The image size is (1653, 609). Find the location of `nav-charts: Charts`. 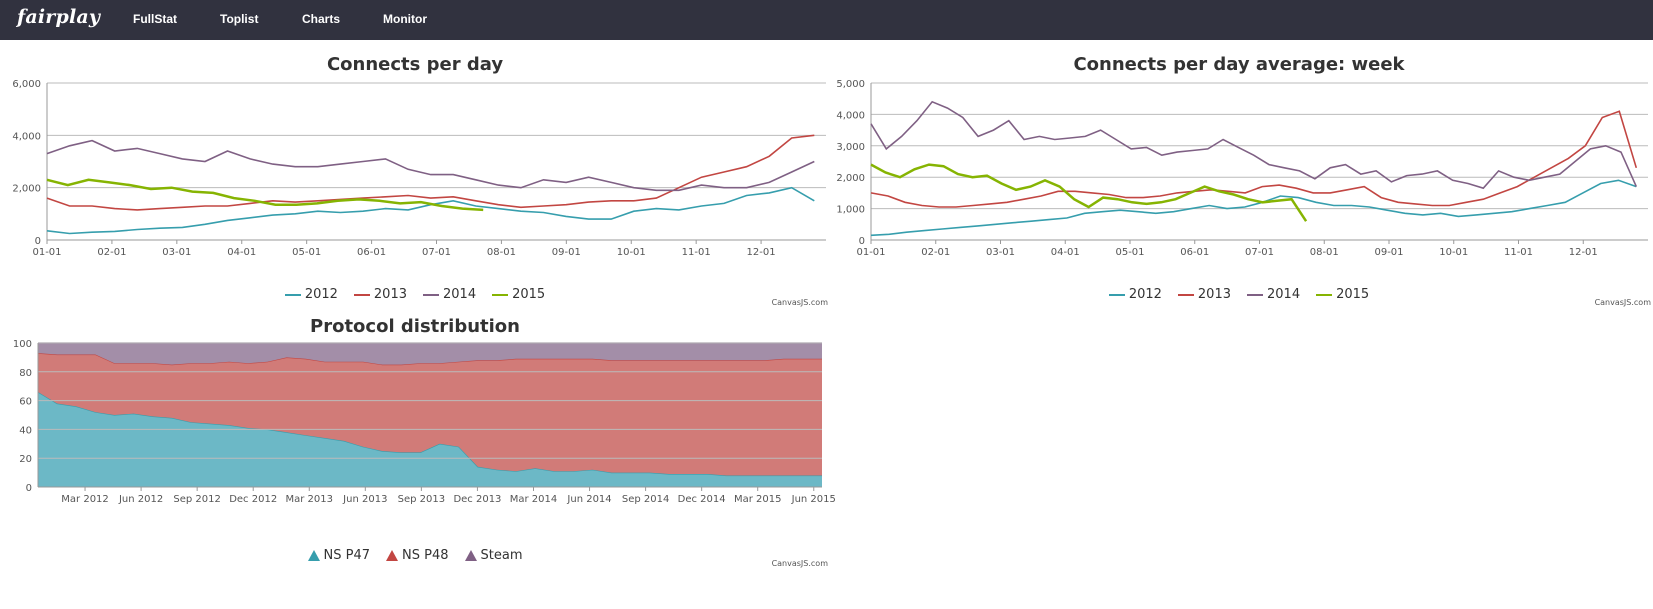

nav-charts: Charts is located at coordinates (321, 19).